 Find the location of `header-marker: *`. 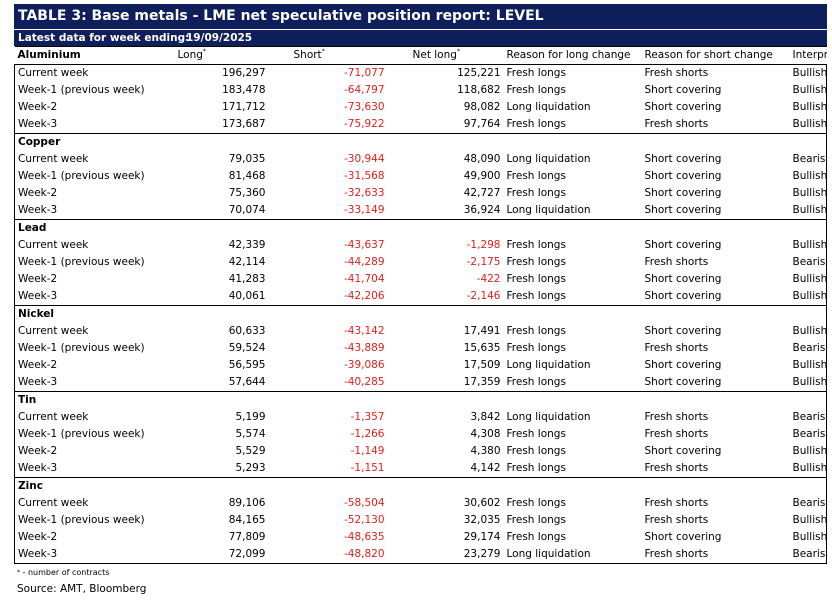

header-marker: * is located at coordinates (458, 51).